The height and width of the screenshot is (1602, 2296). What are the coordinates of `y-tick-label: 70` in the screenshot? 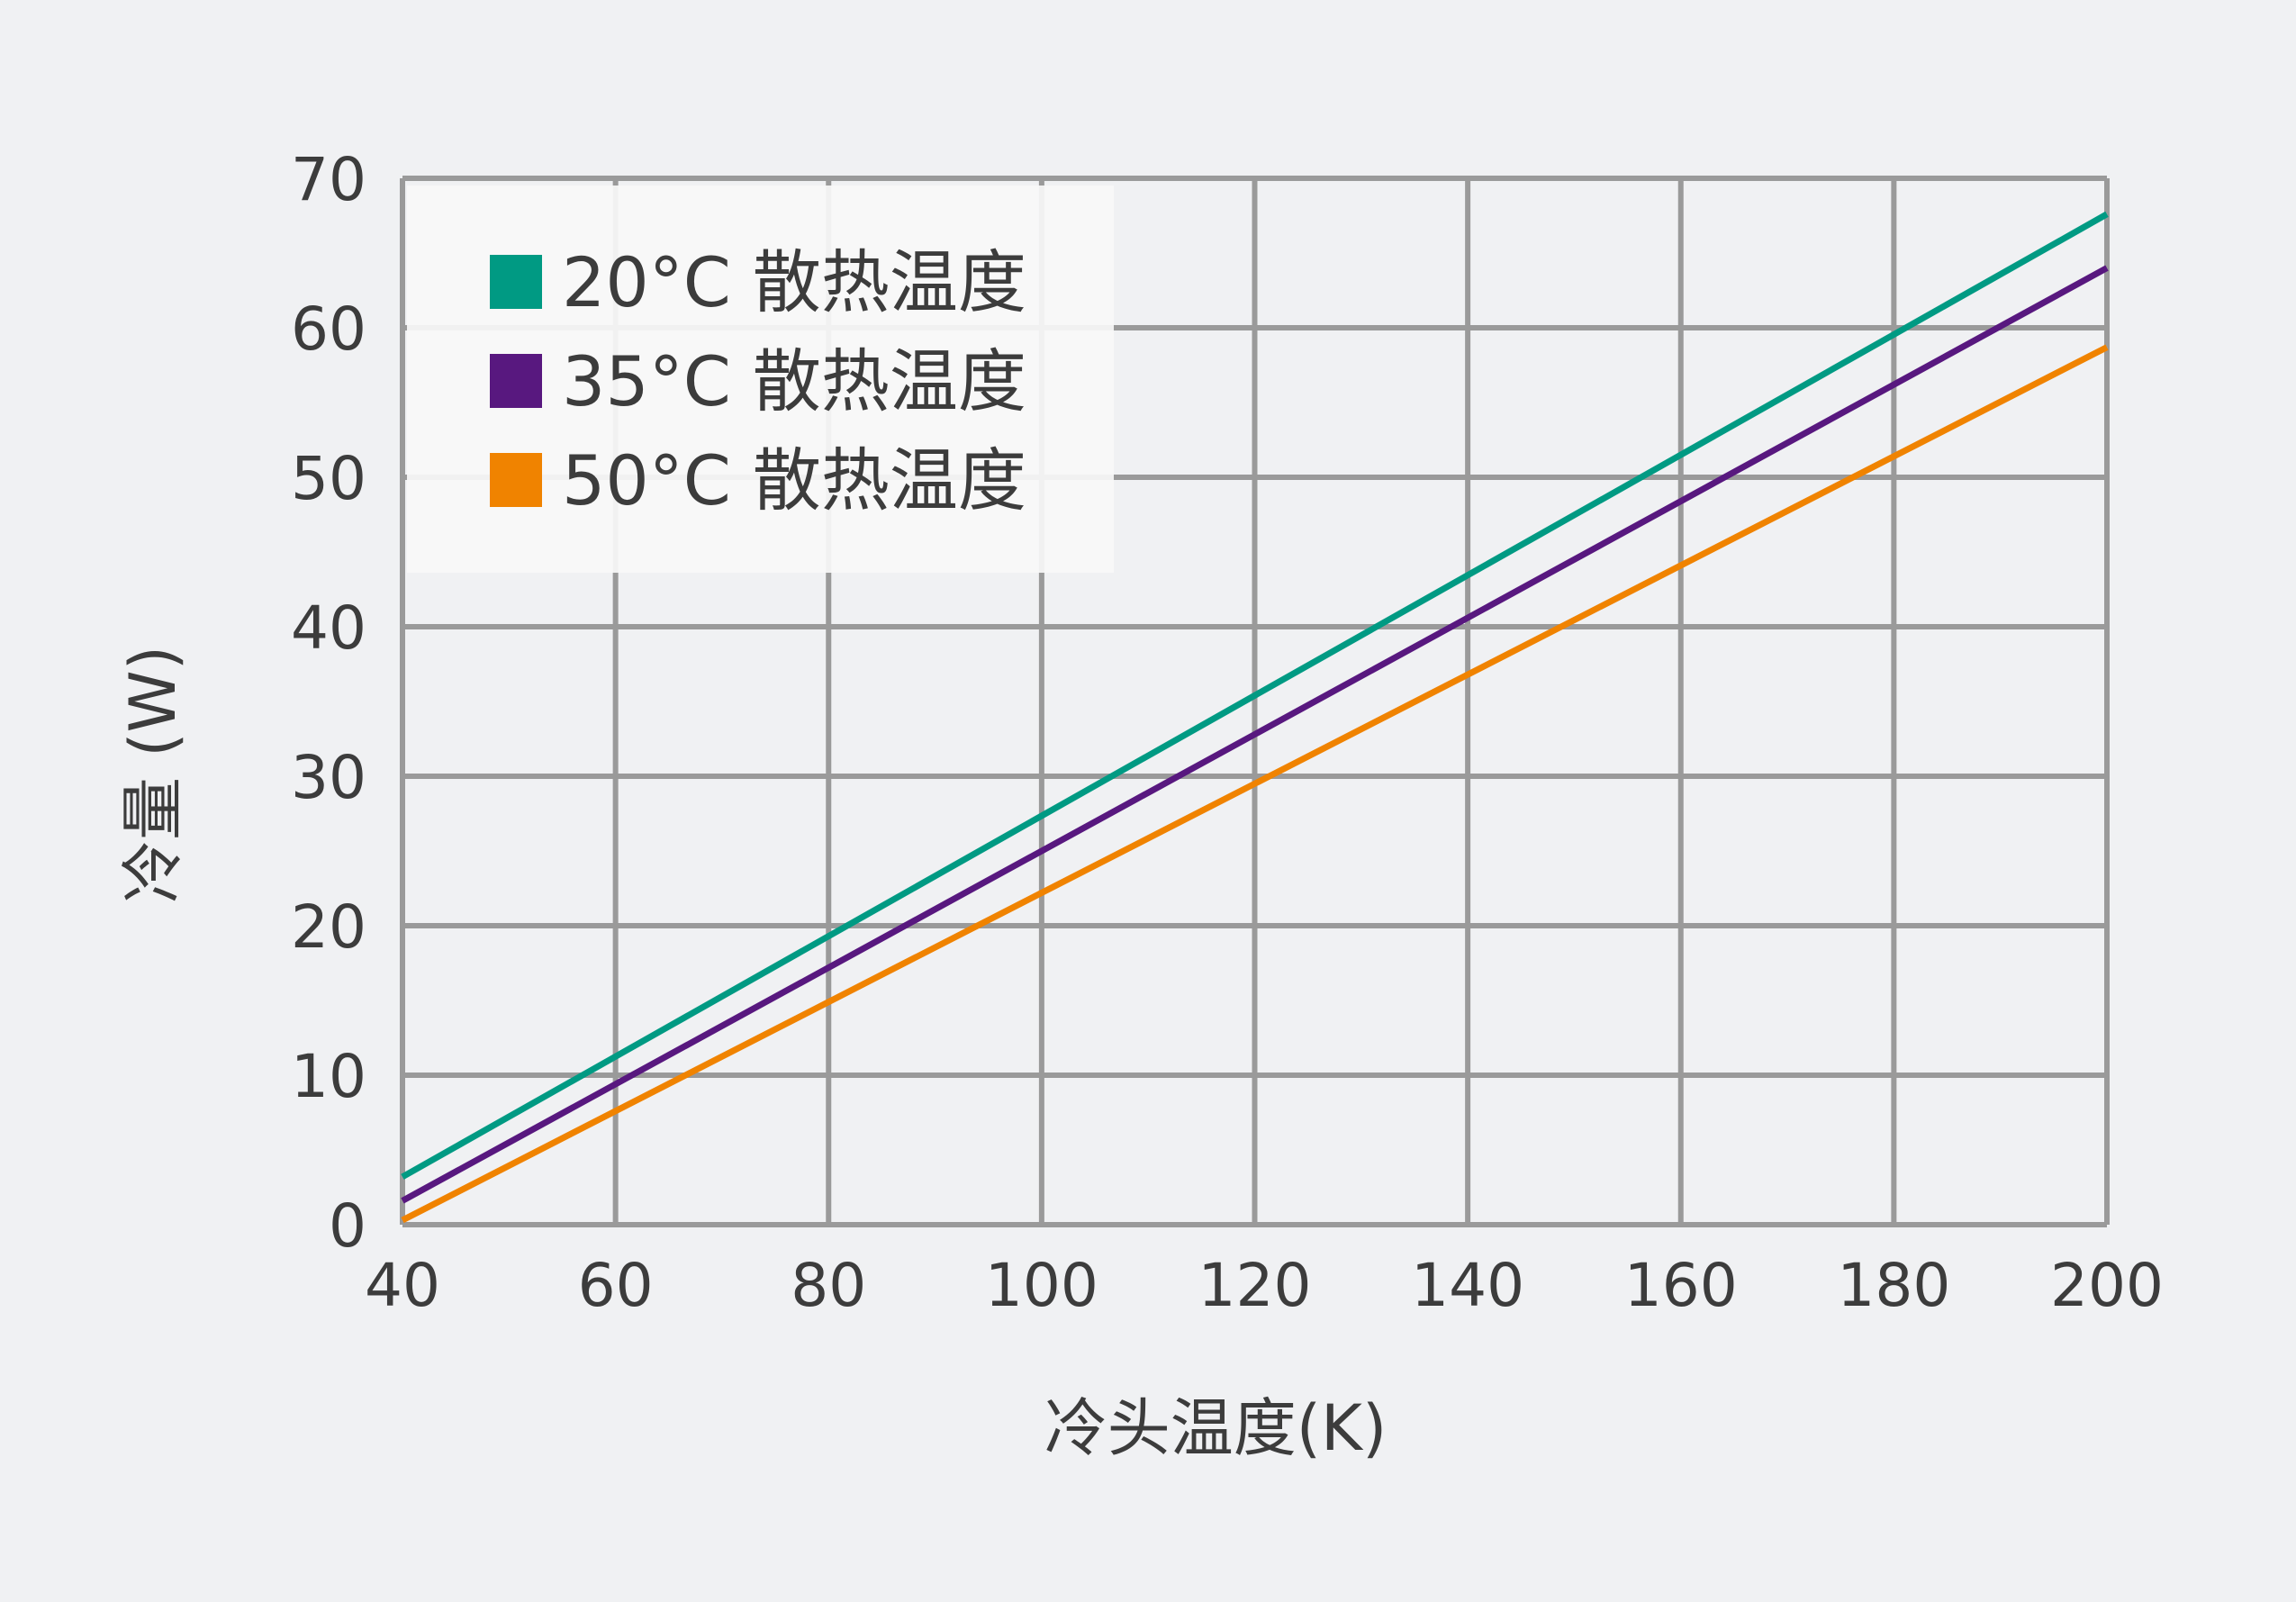 It's located at (328, 179).